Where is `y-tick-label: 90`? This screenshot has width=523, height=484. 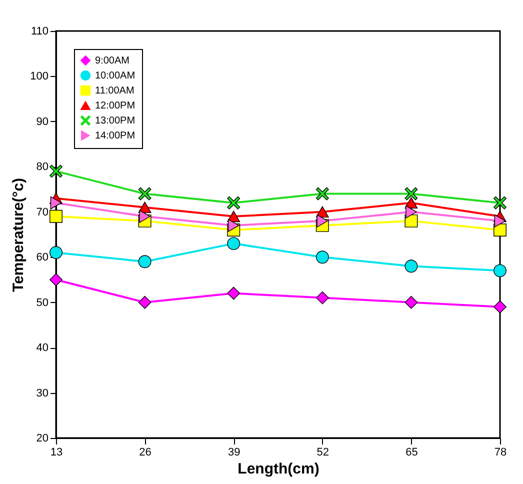
y-tick-label: 90 is located at coordinates (42, 122).